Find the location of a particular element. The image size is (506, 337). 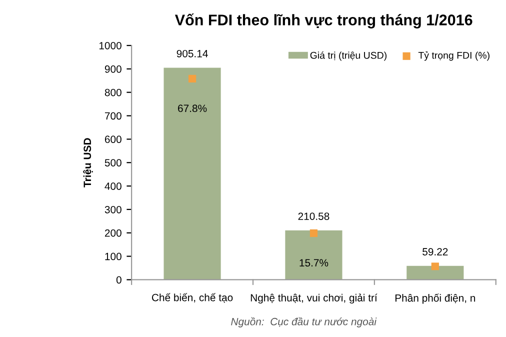

data-label: 210.58 is located at coordinates (314, 216).